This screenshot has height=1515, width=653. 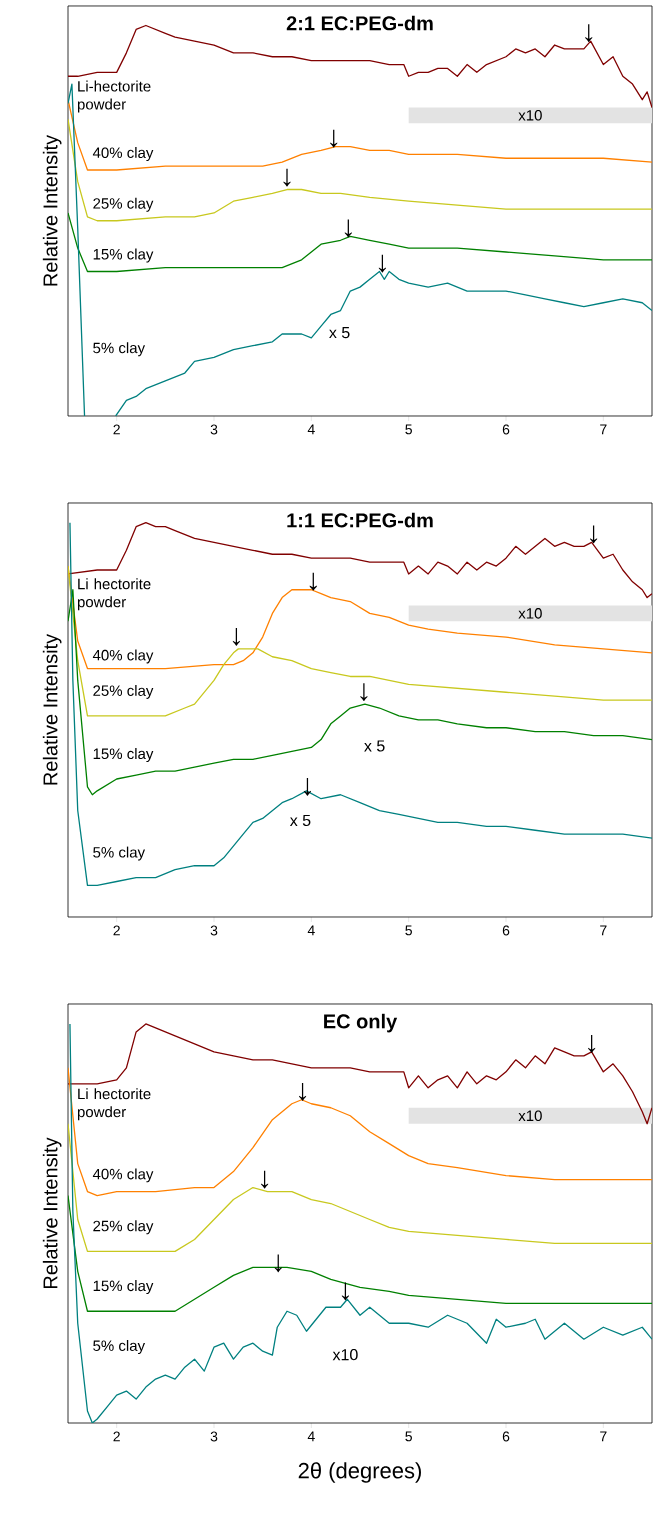 I want to click on chart-title: EC only, so click(x=361, y=1023).